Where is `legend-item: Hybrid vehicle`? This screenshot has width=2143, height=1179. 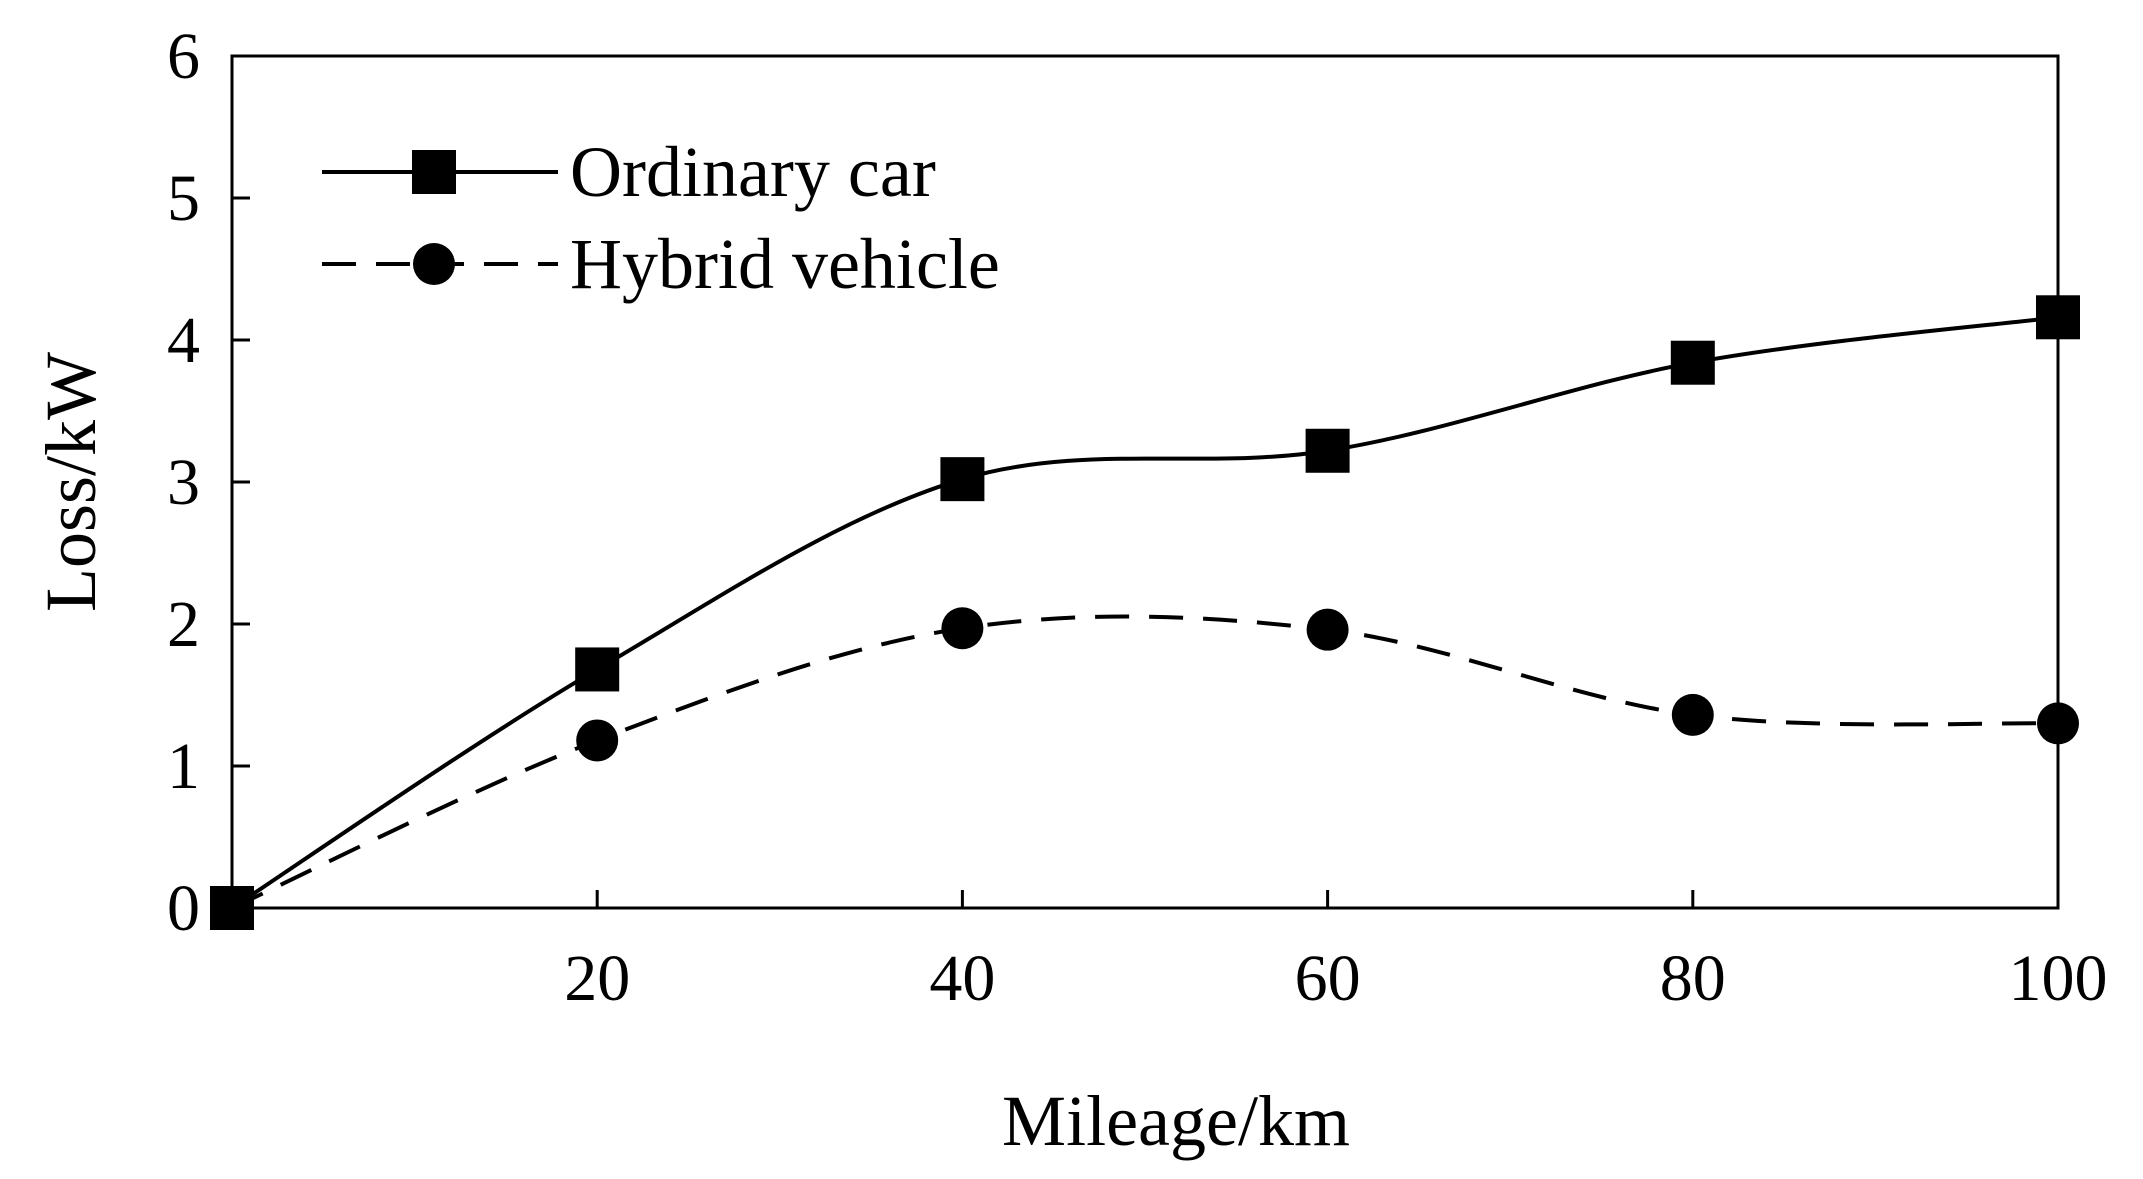 legend-item: Hybrid vehicle is located at coordinates (661, 264).